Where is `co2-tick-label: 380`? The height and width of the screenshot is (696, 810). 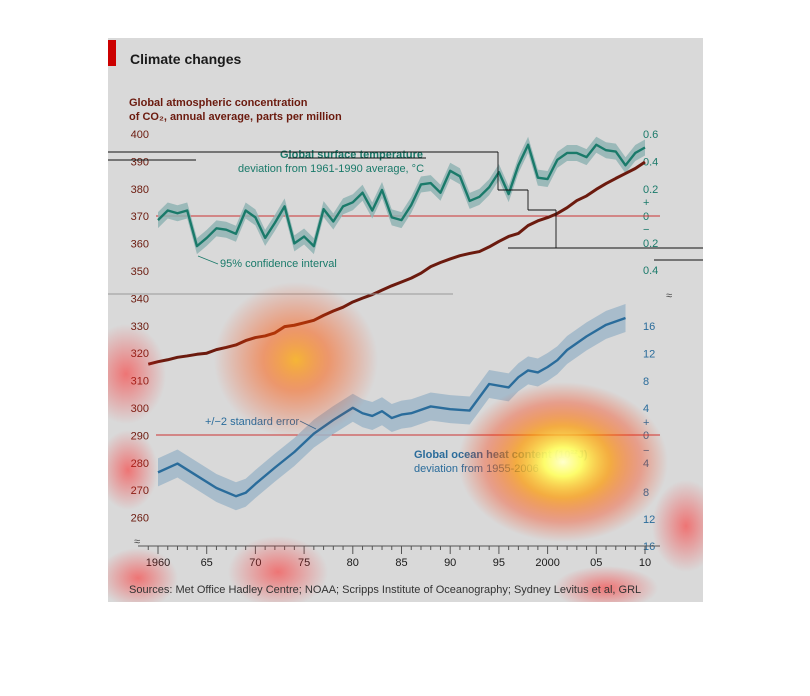
co2-tick-label: 380 is located at coordinates (140, 190).